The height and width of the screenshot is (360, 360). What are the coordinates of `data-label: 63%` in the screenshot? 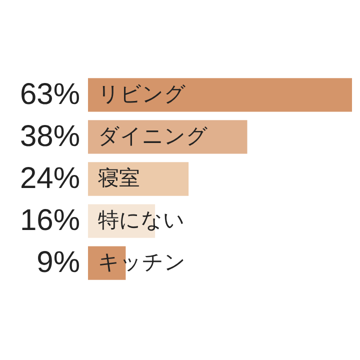 It's located at (50, 94).